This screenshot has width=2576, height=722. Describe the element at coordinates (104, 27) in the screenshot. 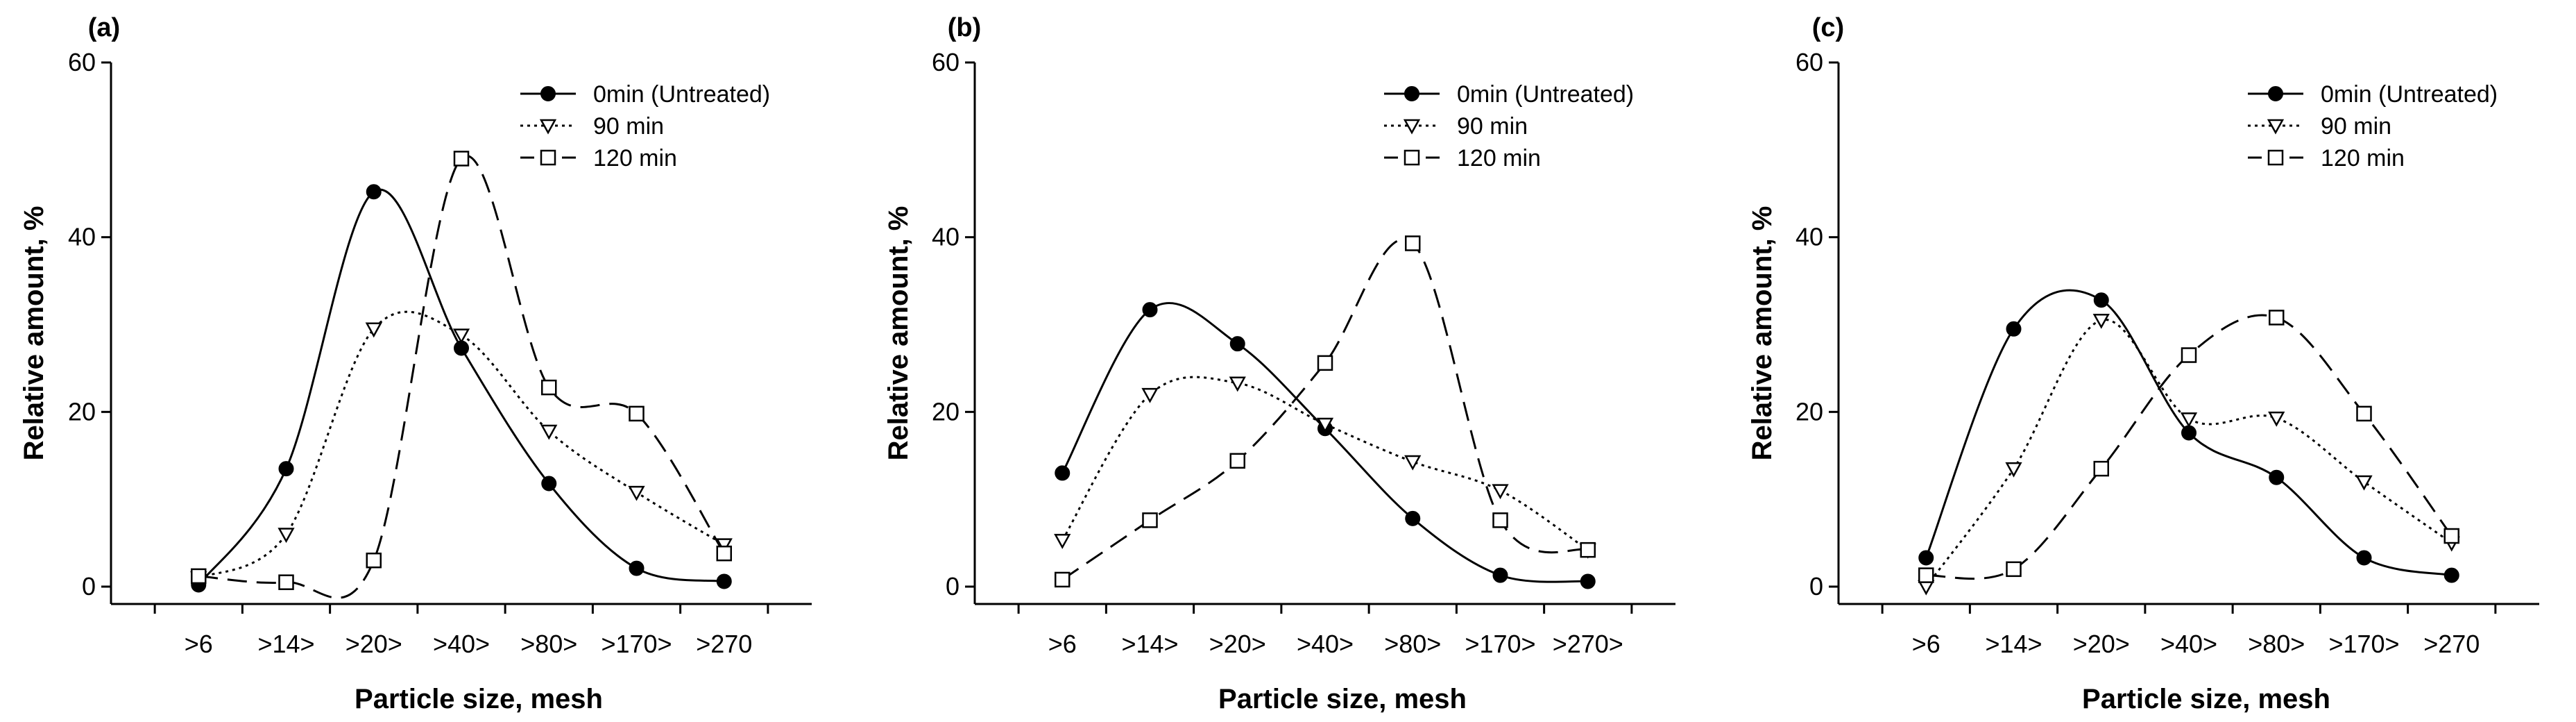

I see `panel-label: (a)` at that location.